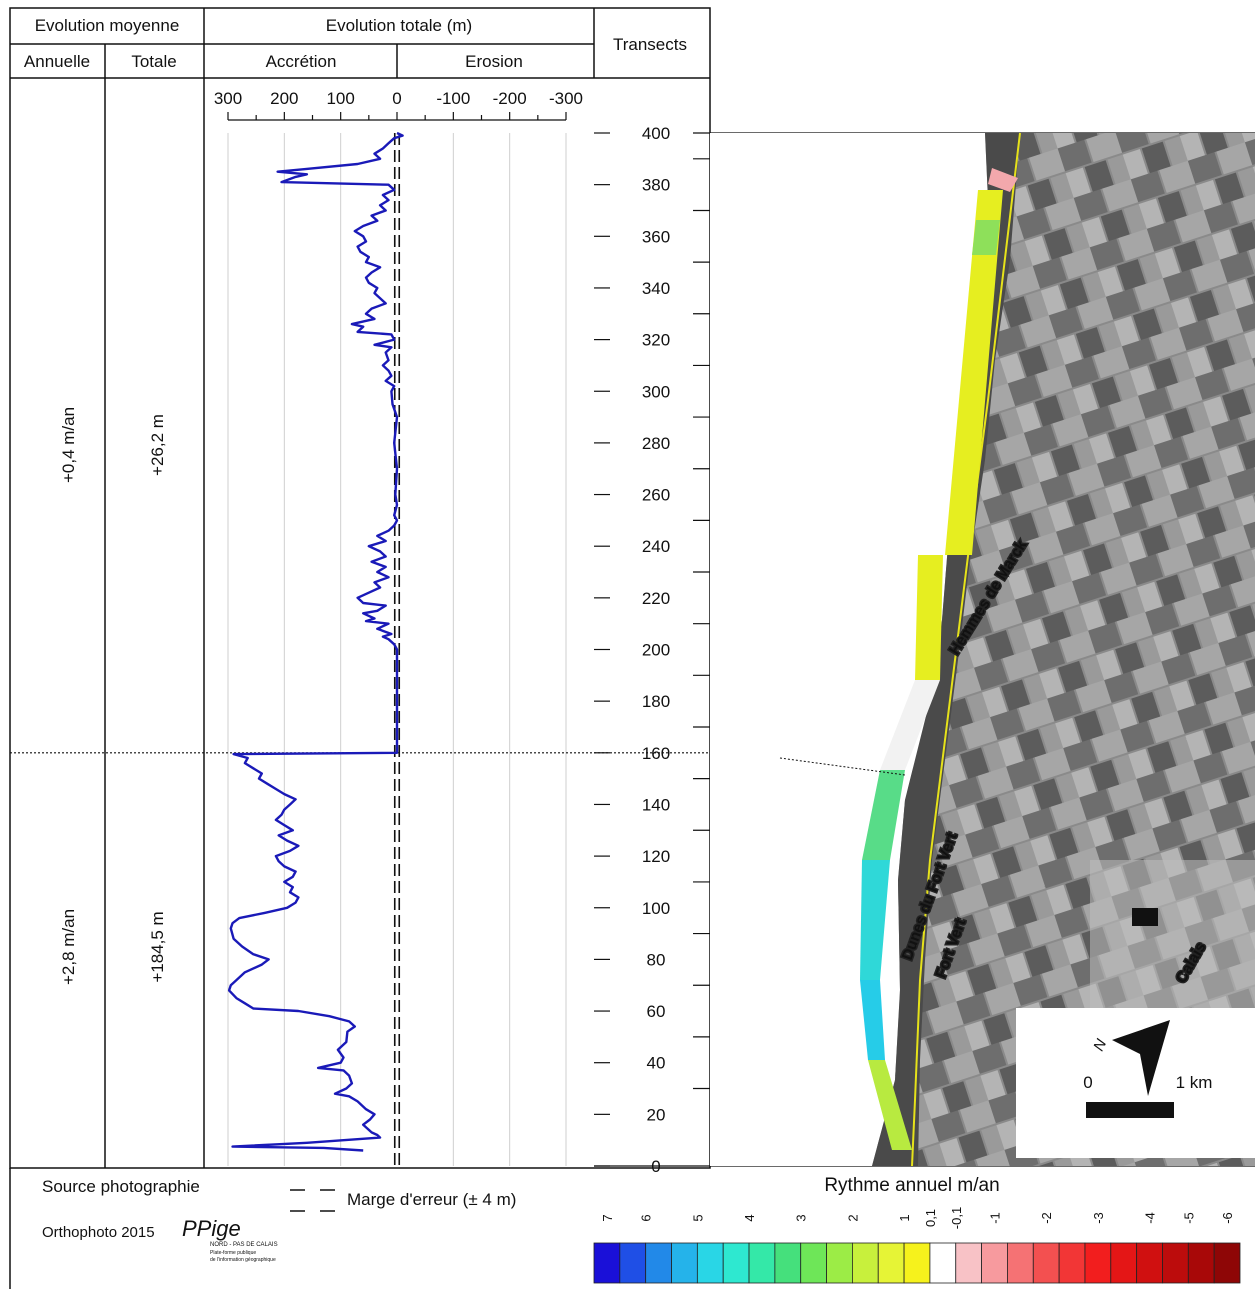  Describe the element at coordinates (1150, 1218) in the screenshot. I see `colorbar-label: -4` at that location.